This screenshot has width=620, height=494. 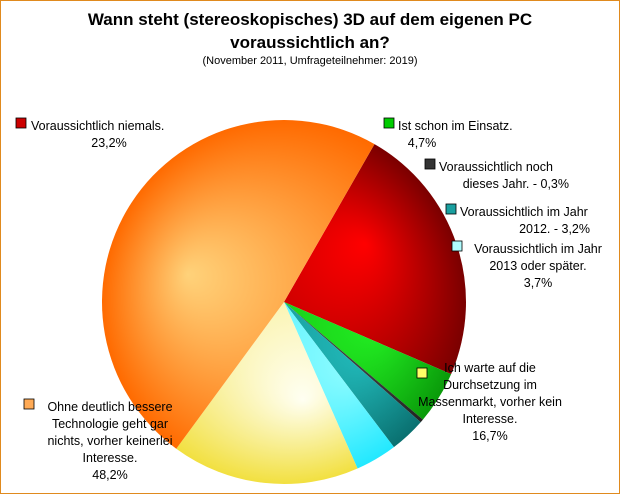 What do you see at coordinates (310, 61) in the screenshot?
I see `chart-subtitle: (November 2011, Umfrageteilnehmer: 2019)` at bounding box center [310, 61].